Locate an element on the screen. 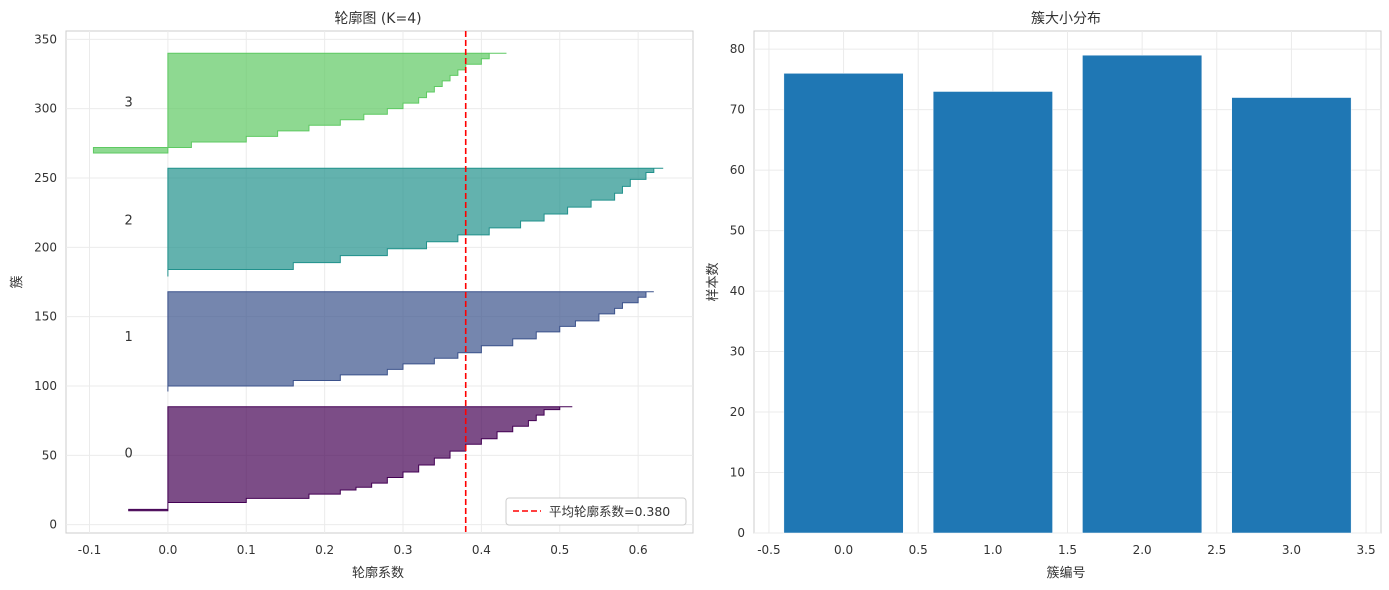 Image resolution: width=1389 pixels, height=590 pixels. silhouette-y-axis-label: 簇 is located at coordinates (17, 281).